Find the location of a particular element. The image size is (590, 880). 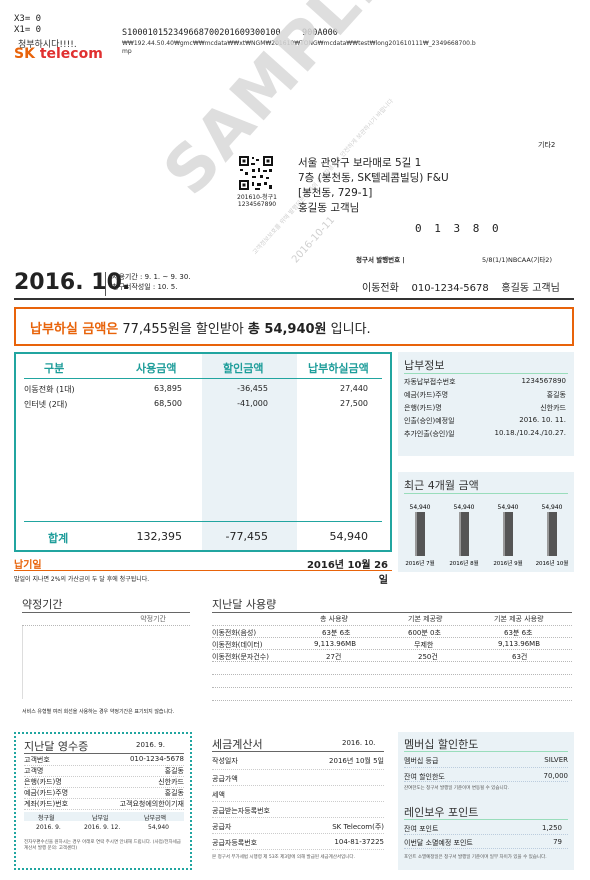

notice-middle: 77,455원을 할인받아 is located at coordinates (183, 329).